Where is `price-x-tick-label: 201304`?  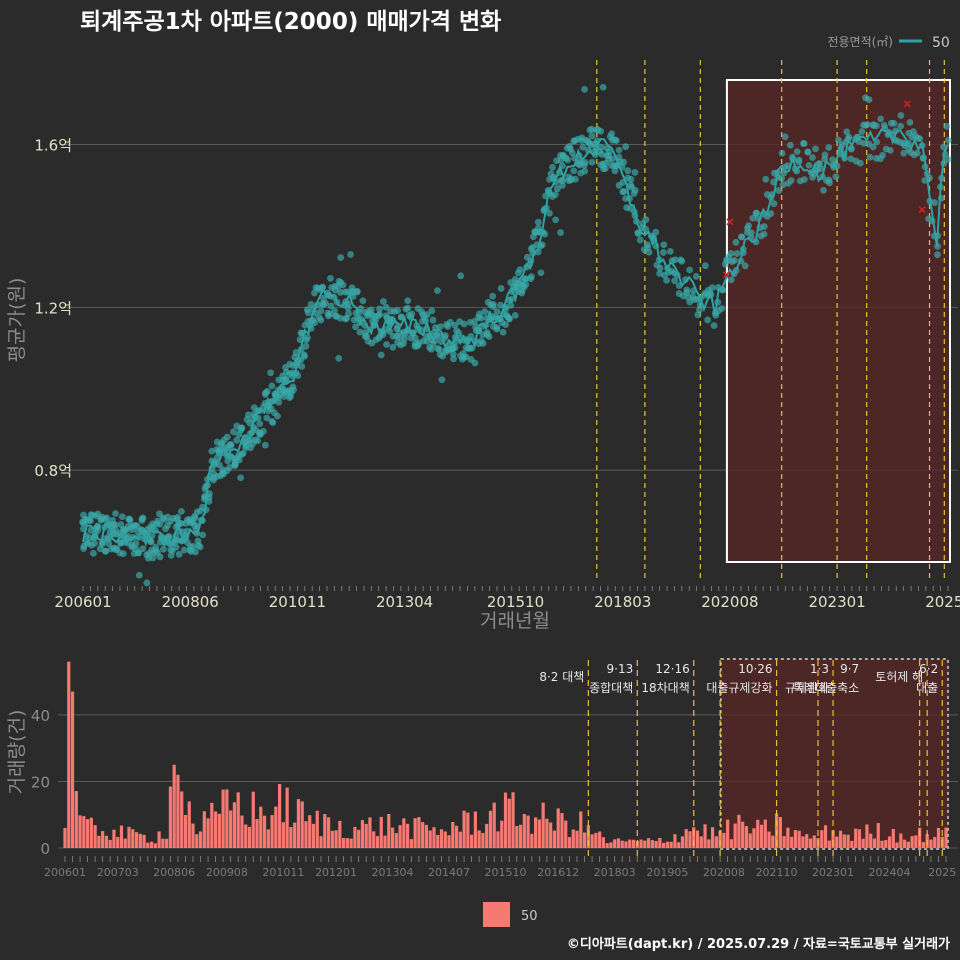 price-x-tick-label: 201304 is located at coordinates (404, 602).